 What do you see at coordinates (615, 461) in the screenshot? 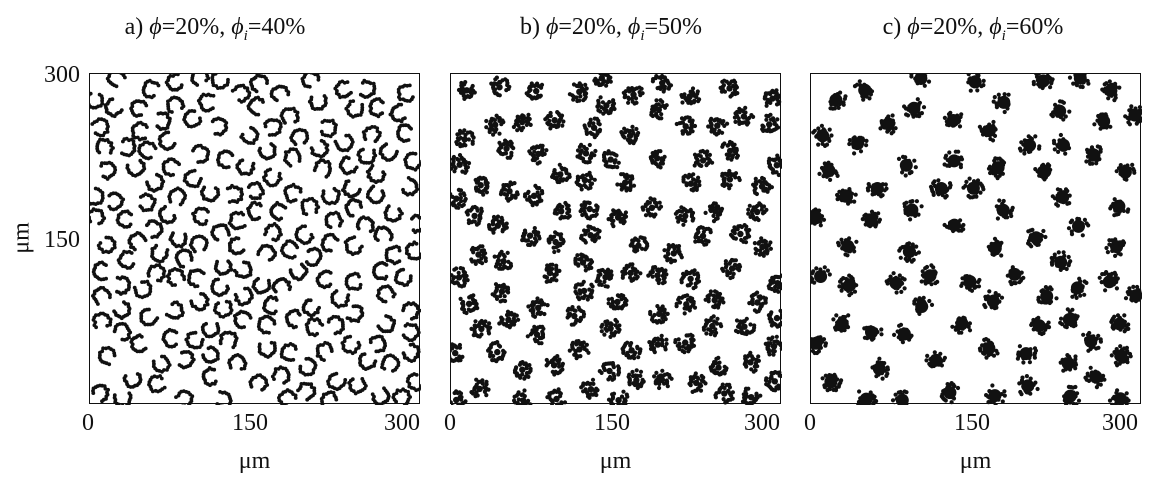
I see `panel-b-x-axis-label: μm` at bounding box center [615, 461].